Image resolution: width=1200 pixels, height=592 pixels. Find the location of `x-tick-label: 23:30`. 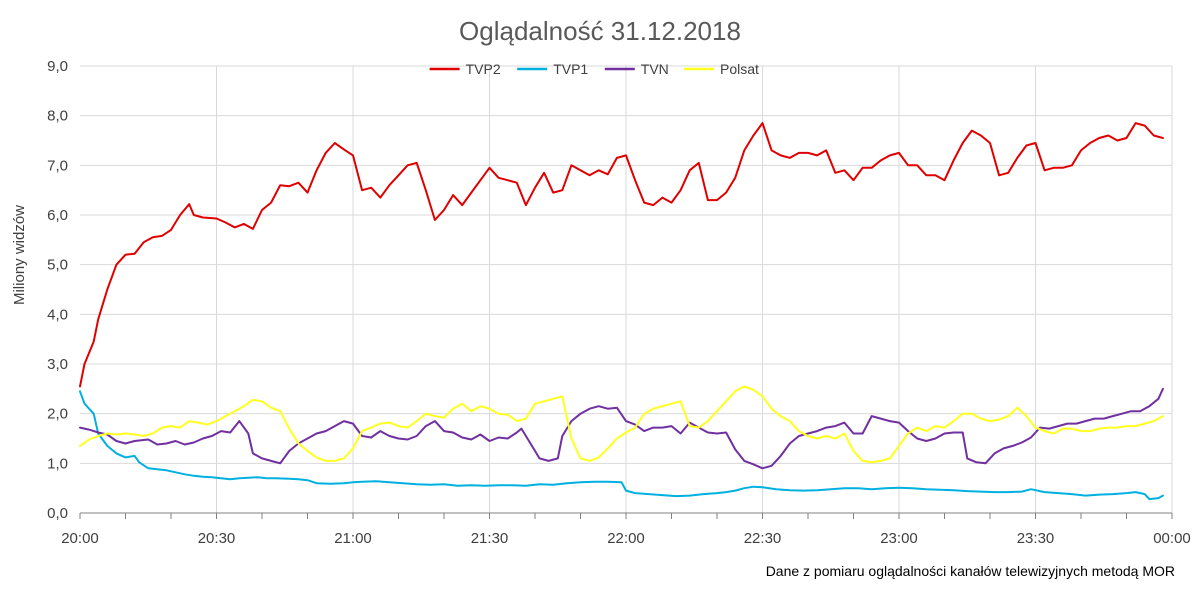

x-tick-label: 23:30 is located at coordinates (1036, 538).